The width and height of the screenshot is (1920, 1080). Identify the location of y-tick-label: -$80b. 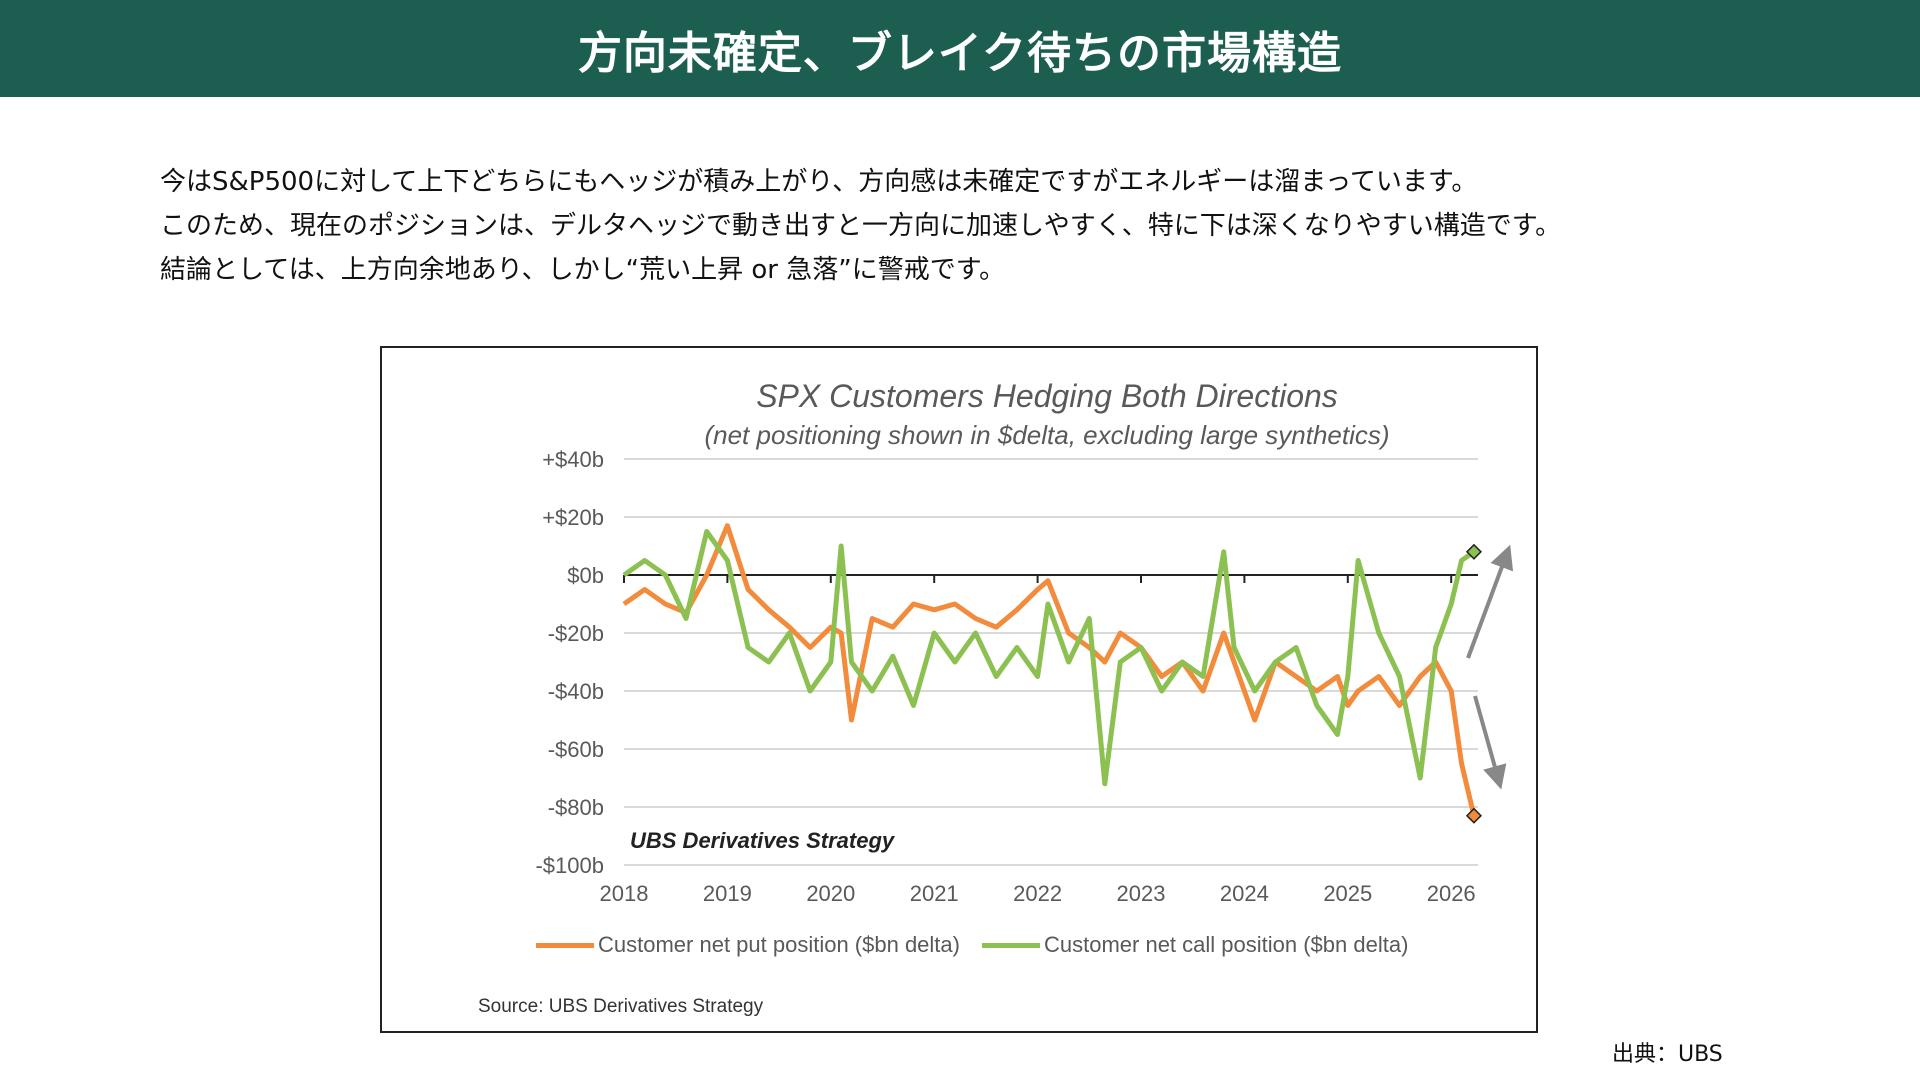
(576, 807).